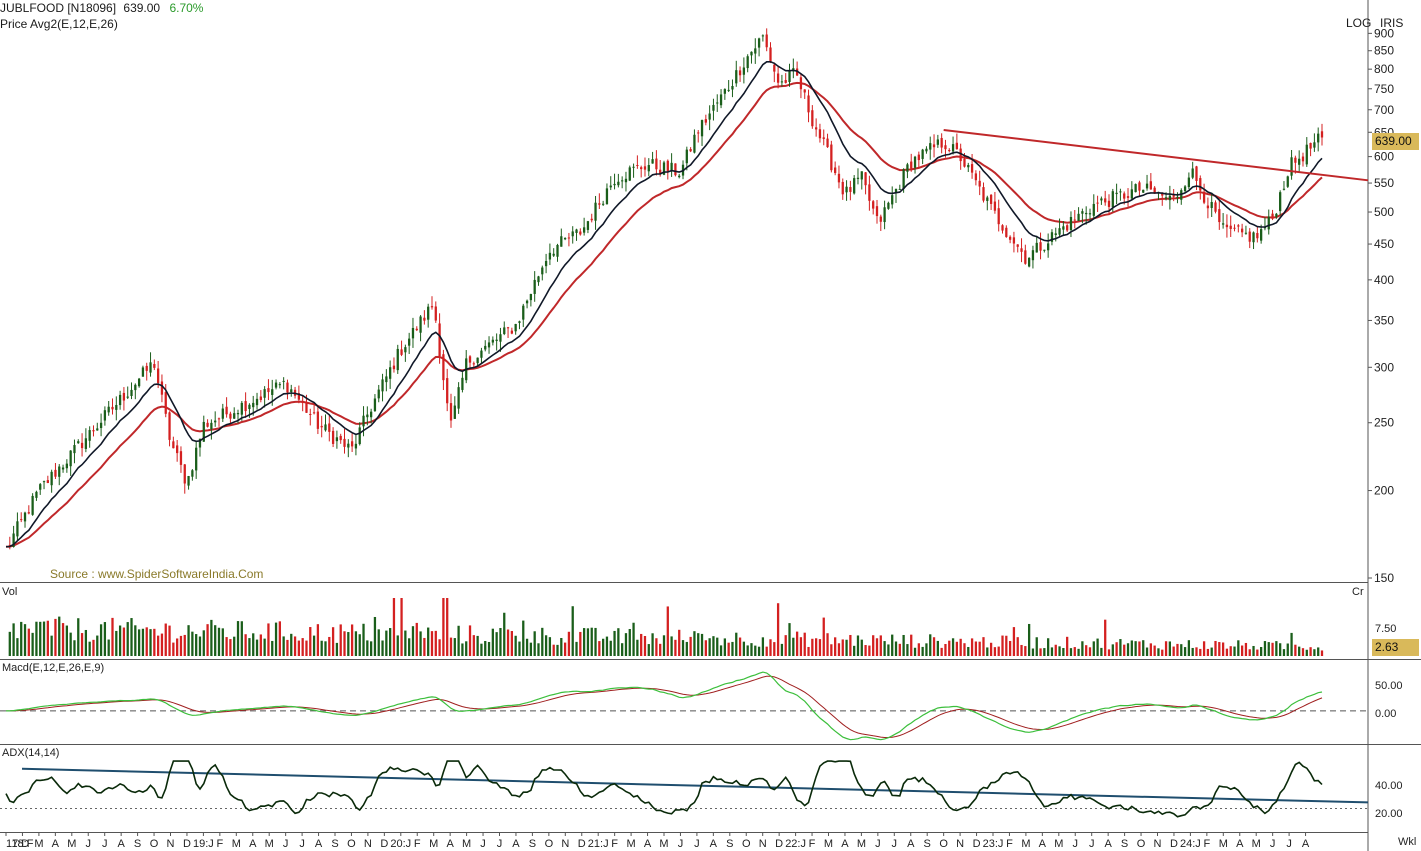 This screenshot has width=1421, height=851. I want to click on resistance-trendline, so click(1156, 155).